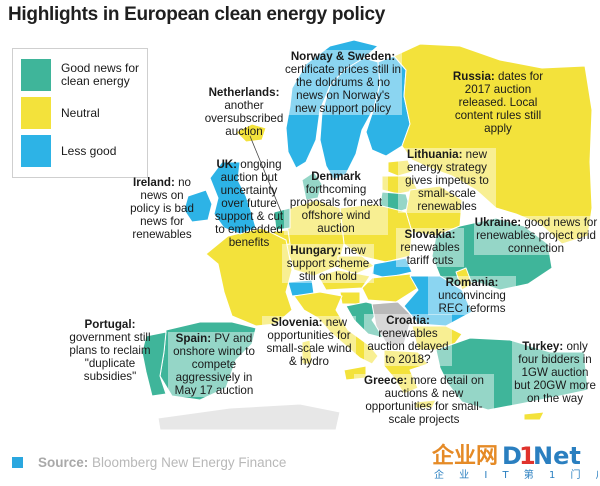 The width and height of the screenshot is (600, 486). What do you see at coordinates (464, 456) in the screenshot?
I see `svg-text: 企业网` at bounding box center [464, 456].